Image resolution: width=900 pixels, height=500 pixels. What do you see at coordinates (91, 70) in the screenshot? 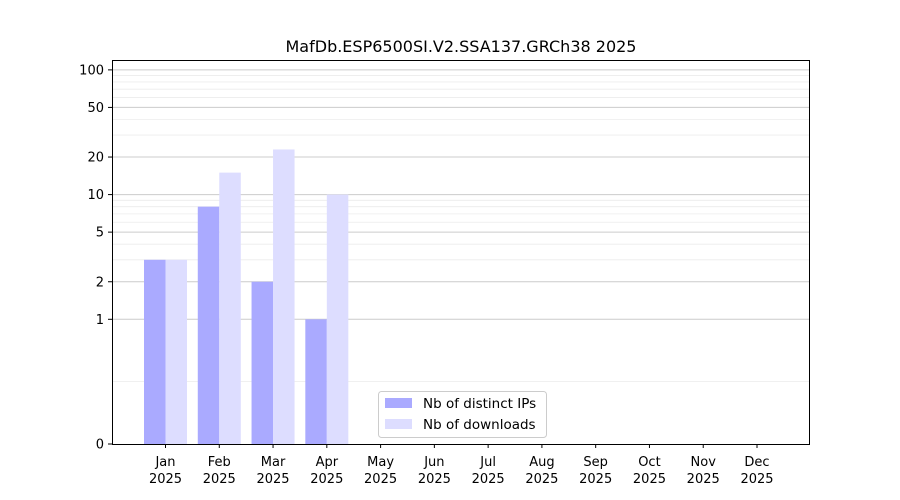
I see `y-tick-label: 100` at bounding box center [91, 70].